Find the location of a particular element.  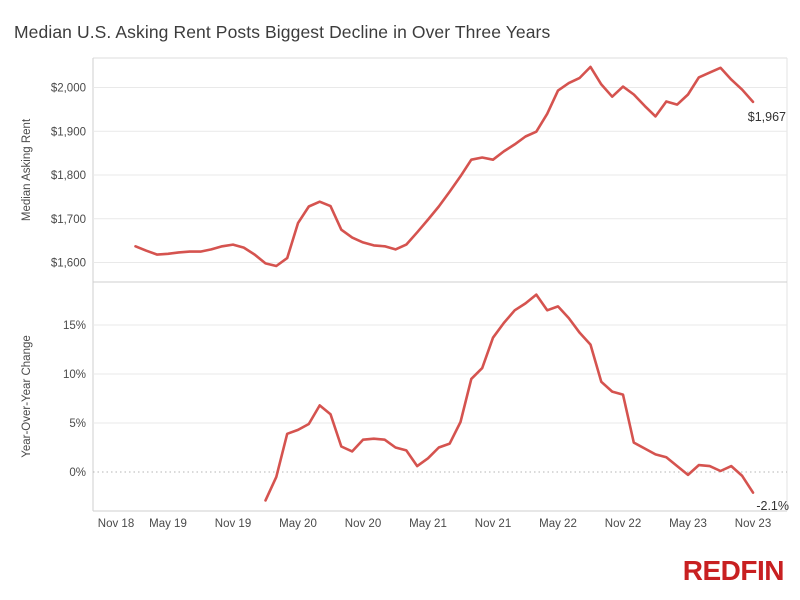

median-asking-rent-ytick-label: $2,000 is located at coordinates (68, 89).